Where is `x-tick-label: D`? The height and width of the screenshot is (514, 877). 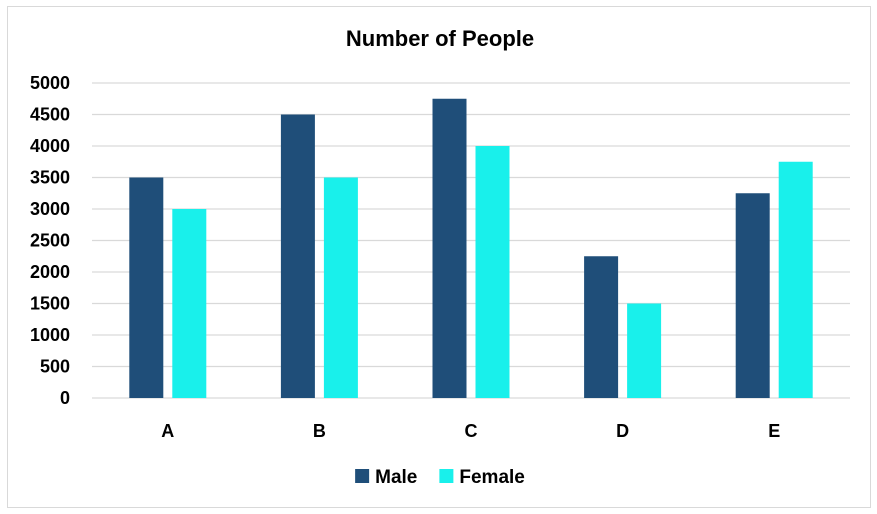 x-tick-label: D is located at coordinates (622, 431).